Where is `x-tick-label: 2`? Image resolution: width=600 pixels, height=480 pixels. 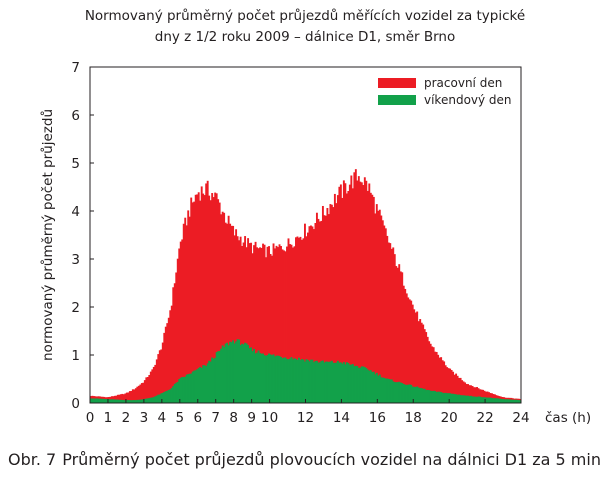 x-tick-label: 2 is located at coordinates (126, 418).